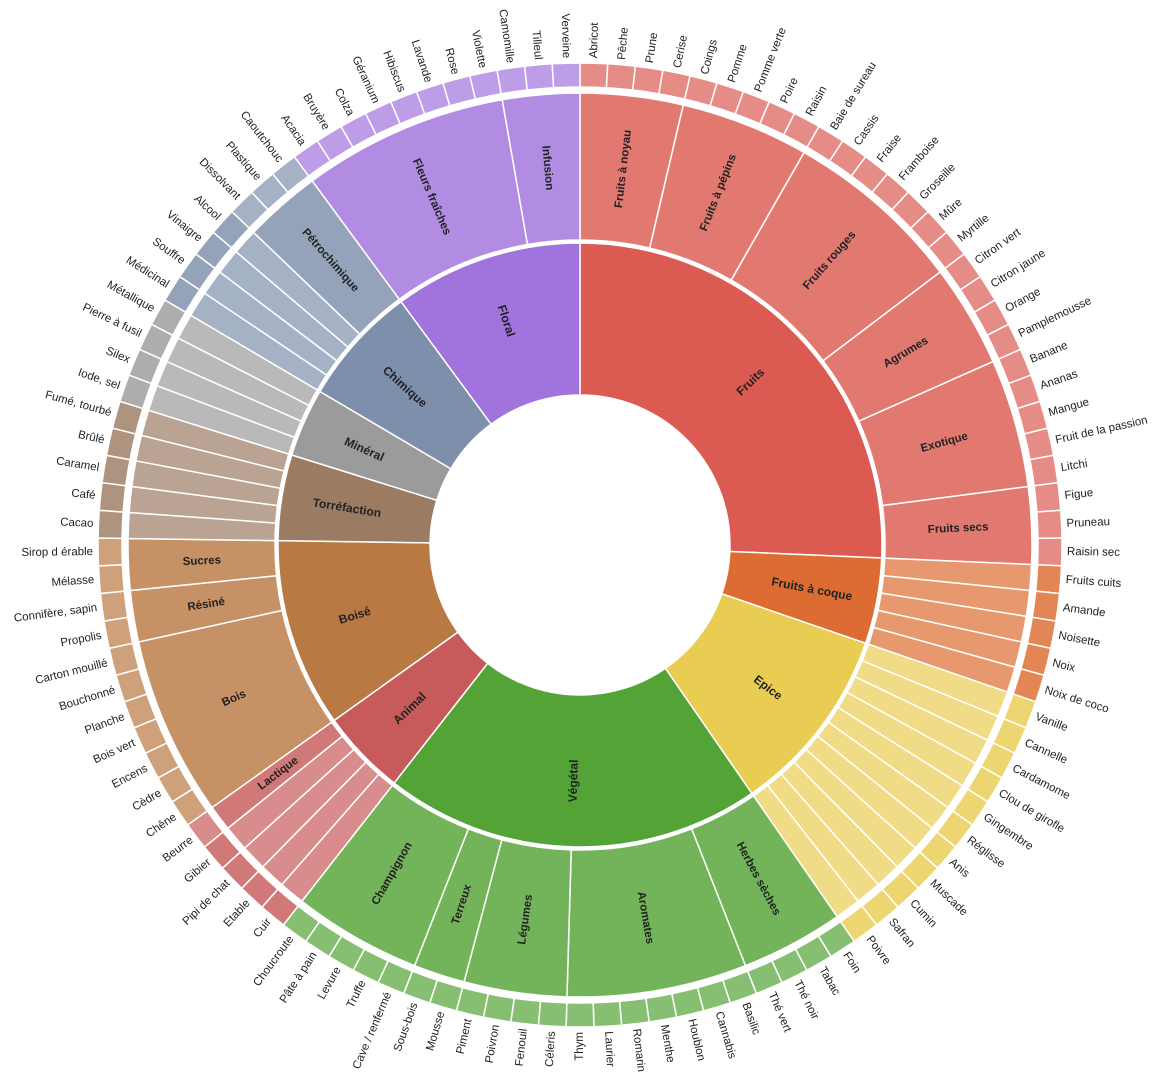 The image size is (1162, 1084). What do you see at coordinates (57, 552) in the screenshot?
I see `leaf-label-sirop-d-erable: Sirop d érable` at bounding box center [57, 552].